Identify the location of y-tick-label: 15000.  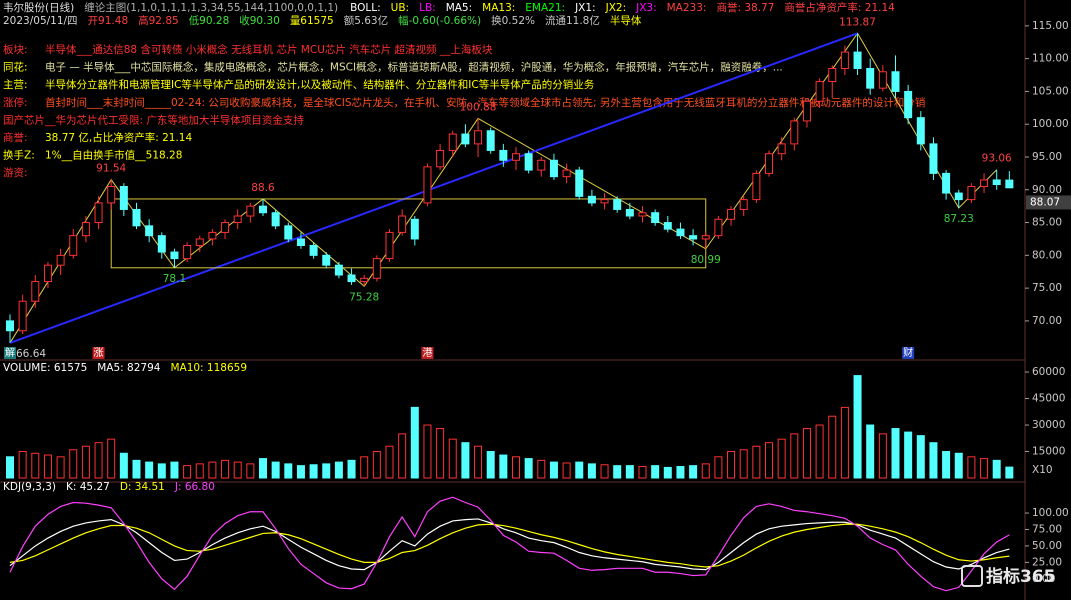
(1048, 452).